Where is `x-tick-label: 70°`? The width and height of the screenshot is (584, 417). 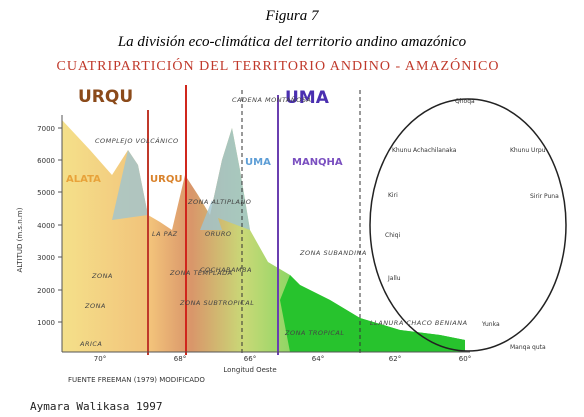
x-tick-label: 70° is located at coordinates (100, 359).